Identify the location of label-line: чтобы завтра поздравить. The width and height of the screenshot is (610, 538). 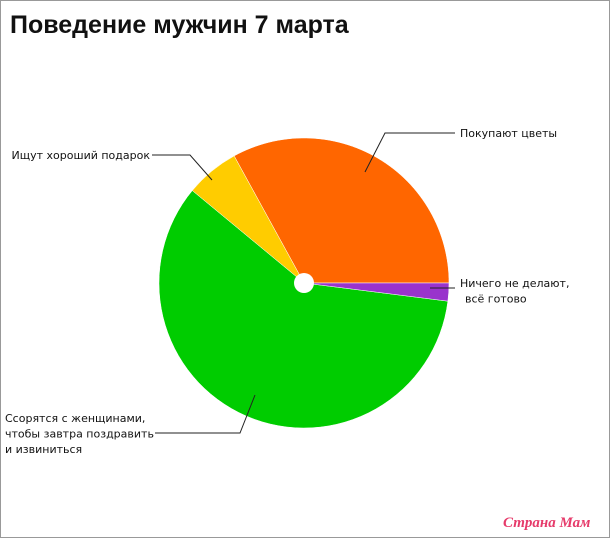
(79, 434).